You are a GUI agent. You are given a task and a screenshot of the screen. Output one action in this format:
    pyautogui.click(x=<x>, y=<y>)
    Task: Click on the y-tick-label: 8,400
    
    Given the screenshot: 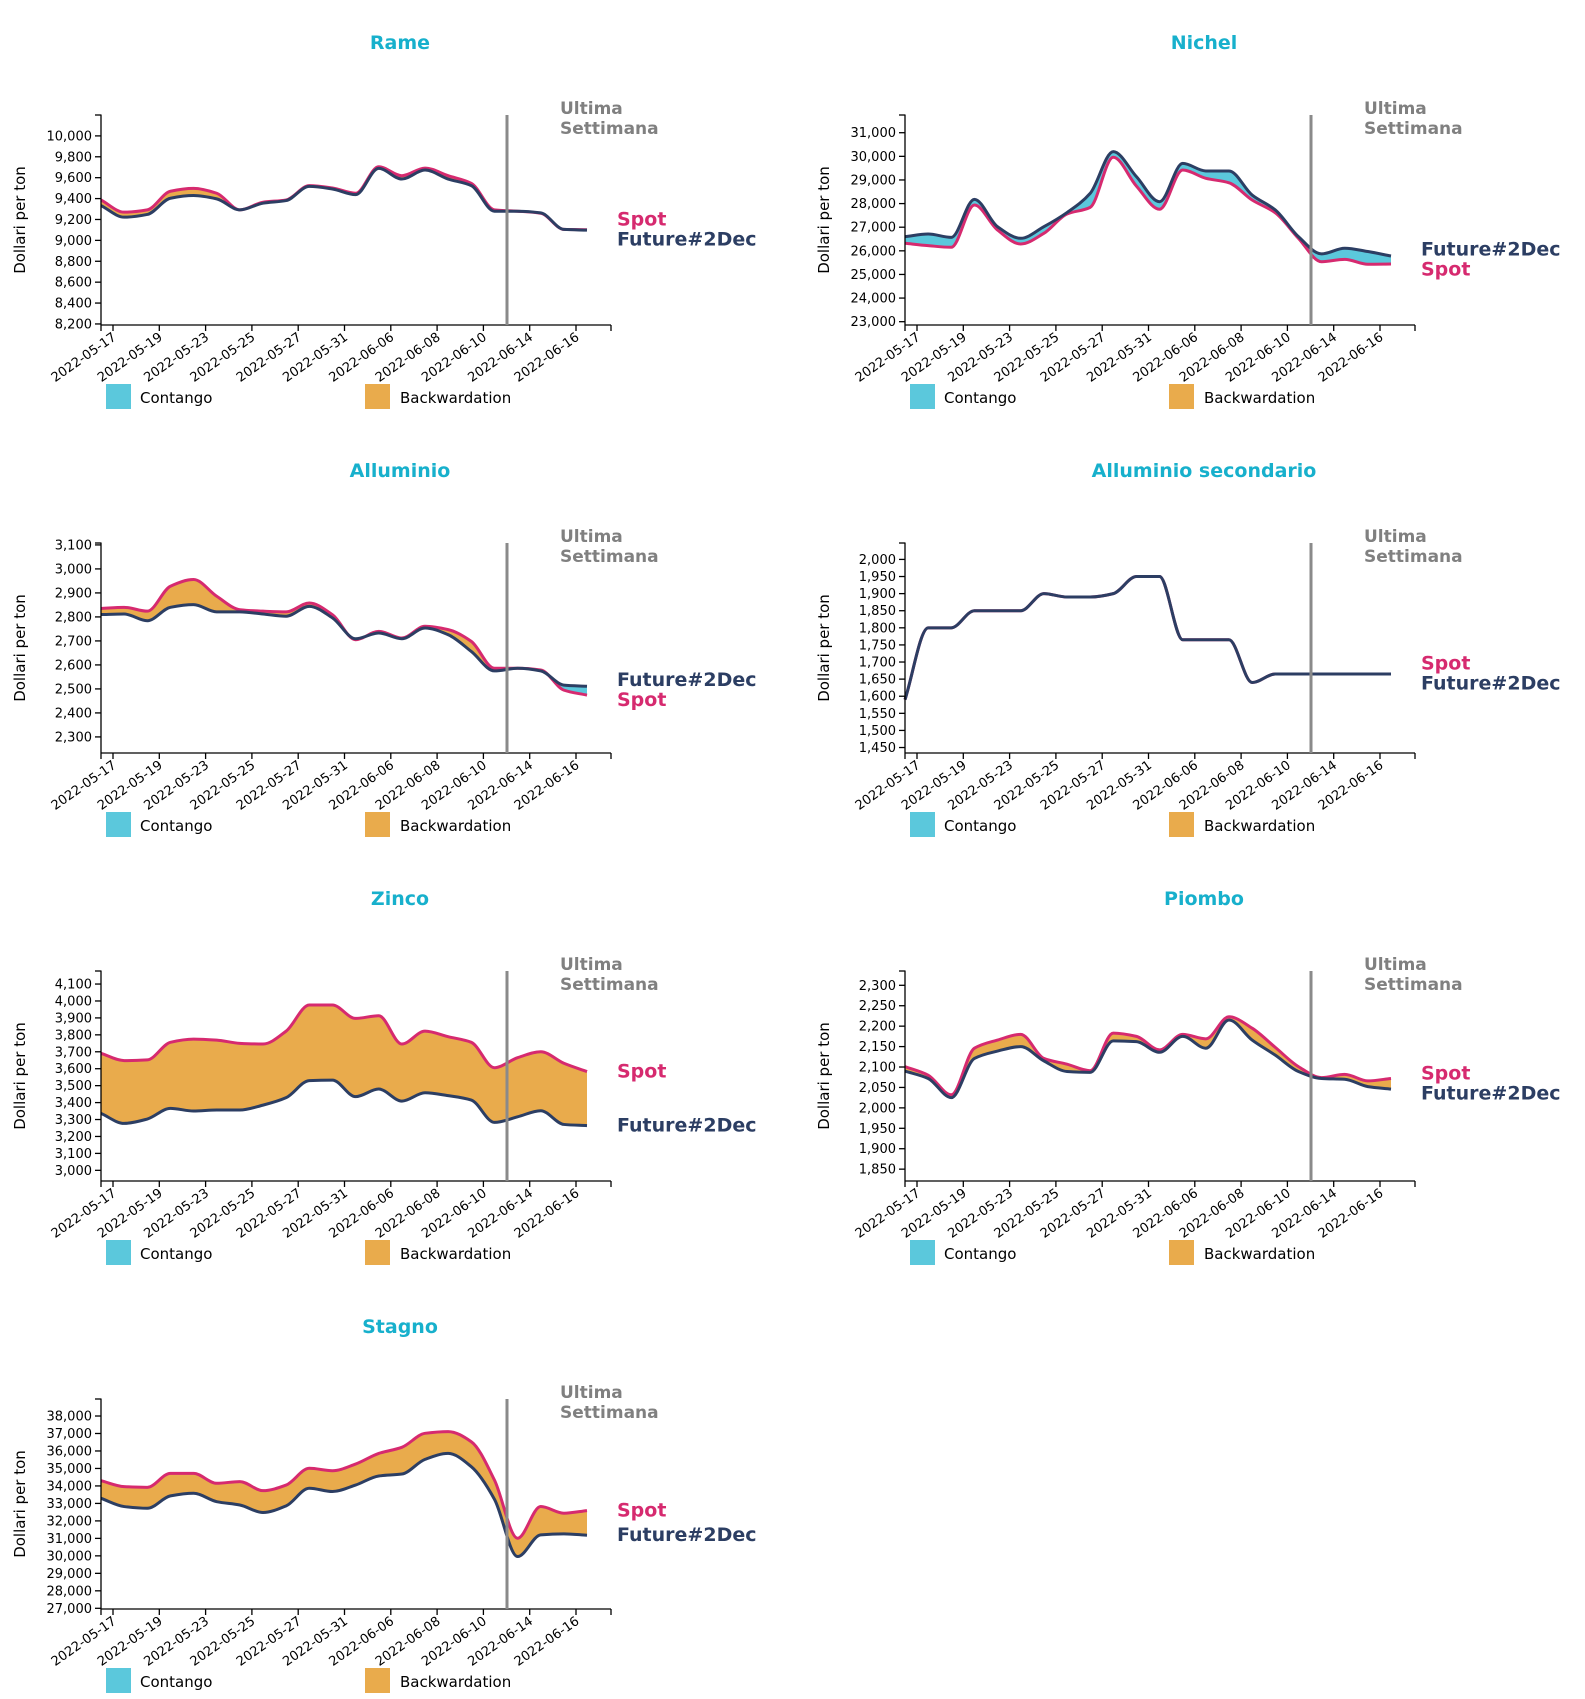 What is the action you would take?
    pyautogui.click(x=73, y=304)
    